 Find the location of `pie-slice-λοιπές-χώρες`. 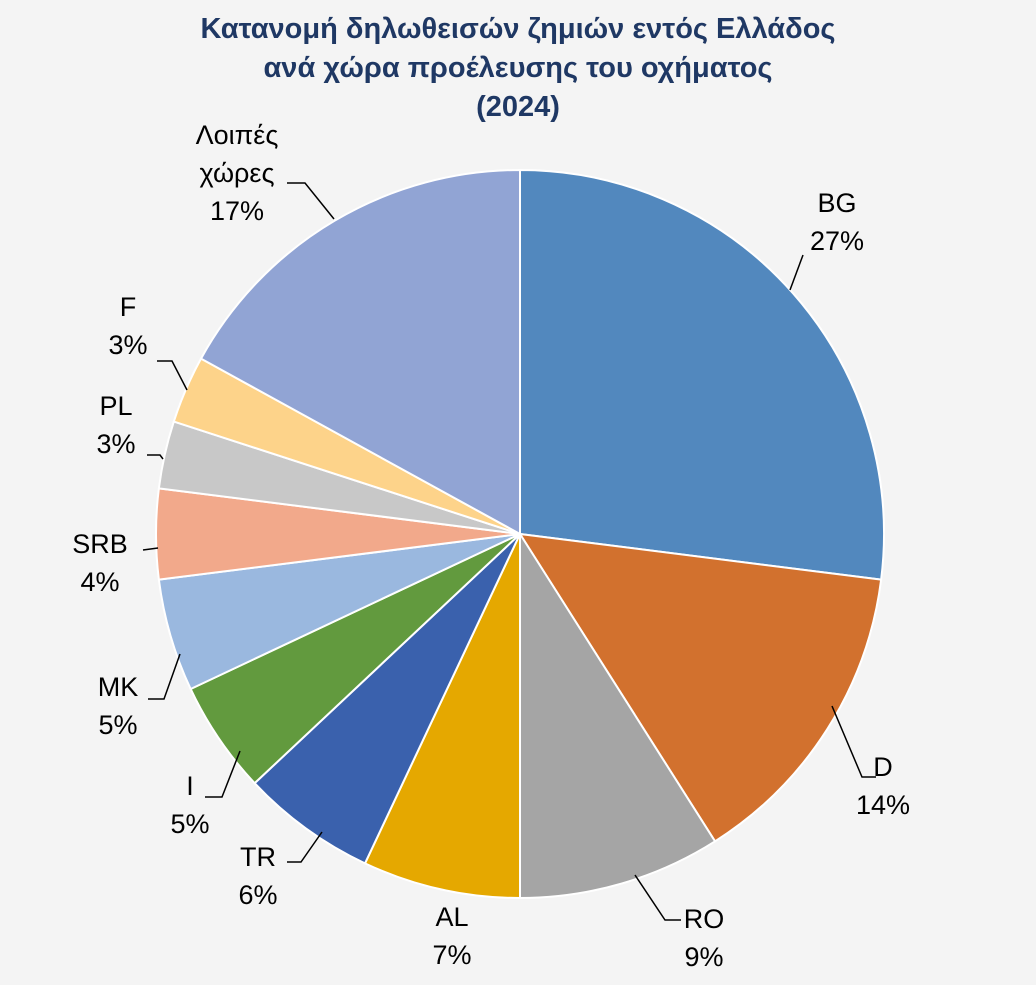

pie-slice-λοιπές-χώρες is located at coordinates (360, 352).